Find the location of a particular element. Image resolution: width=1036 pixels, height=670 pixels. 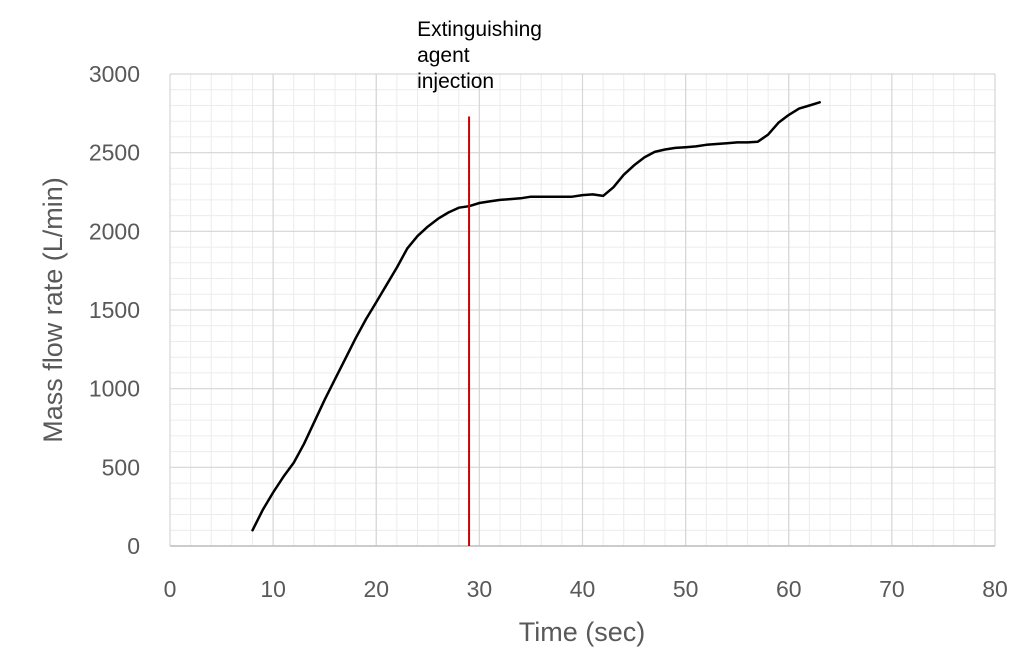

x-axis-title: Time (sec) is located at coordinates (582, 632).